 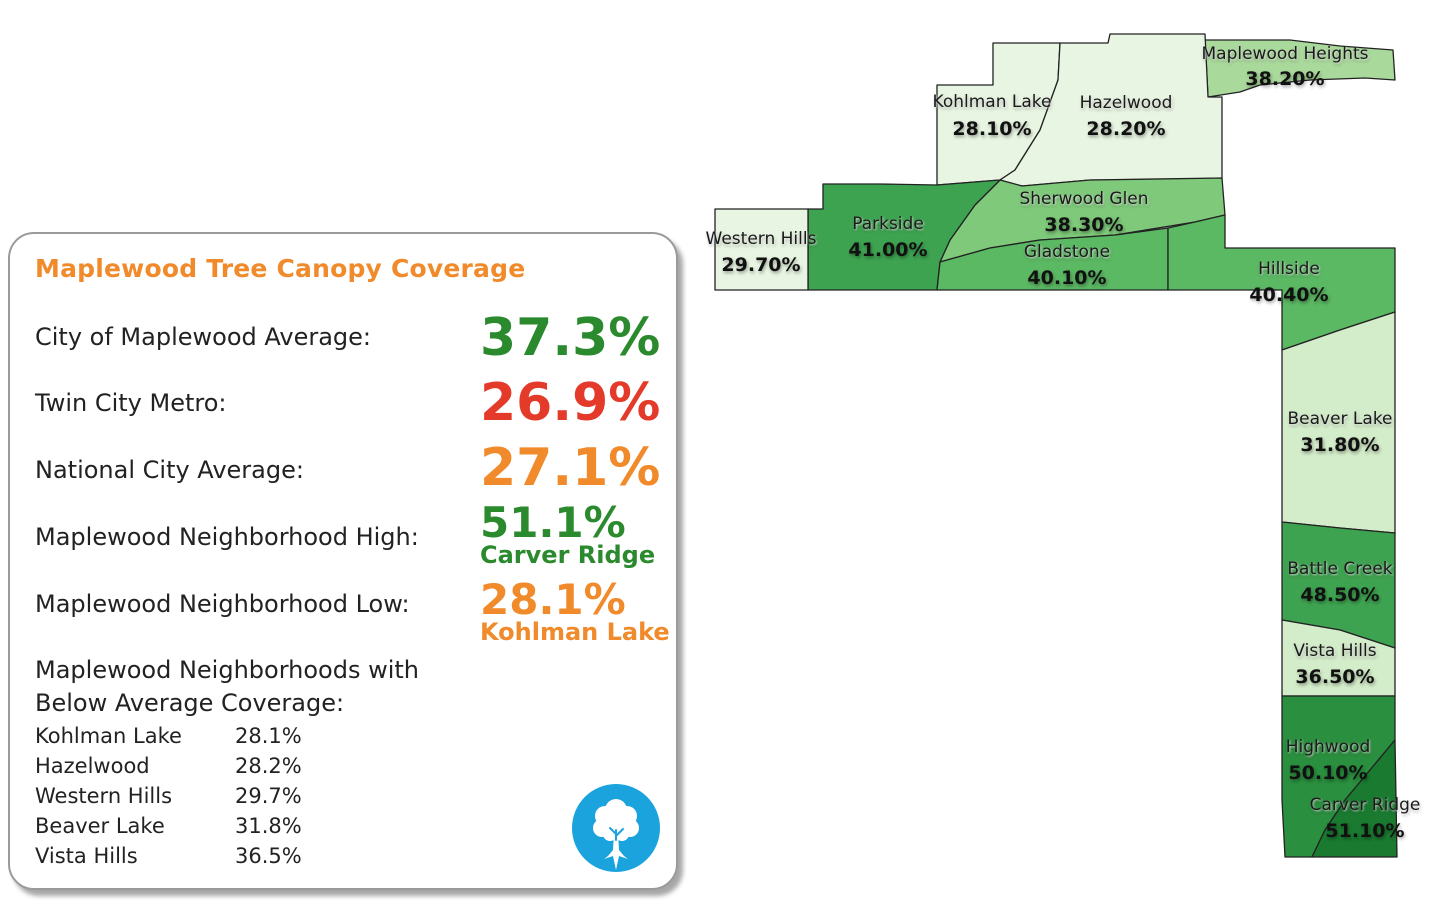 What do you see at coordinates (1067, 278) in the screenshot?
I see `label-gladstone-pct: 40.10%` at bounding box center [1067, 278].